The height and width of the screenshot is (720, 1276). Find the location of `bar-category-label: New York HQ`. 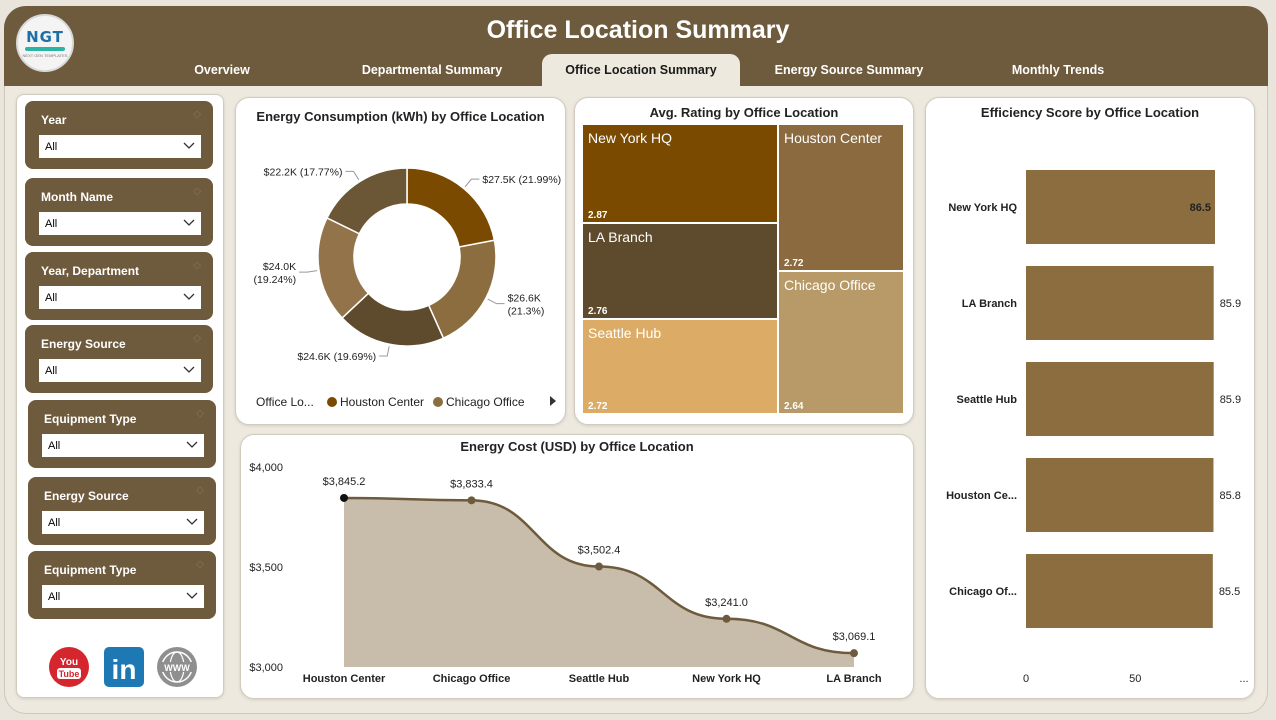

bar-category-label: New York HQ is located at coordinates (982, 208).